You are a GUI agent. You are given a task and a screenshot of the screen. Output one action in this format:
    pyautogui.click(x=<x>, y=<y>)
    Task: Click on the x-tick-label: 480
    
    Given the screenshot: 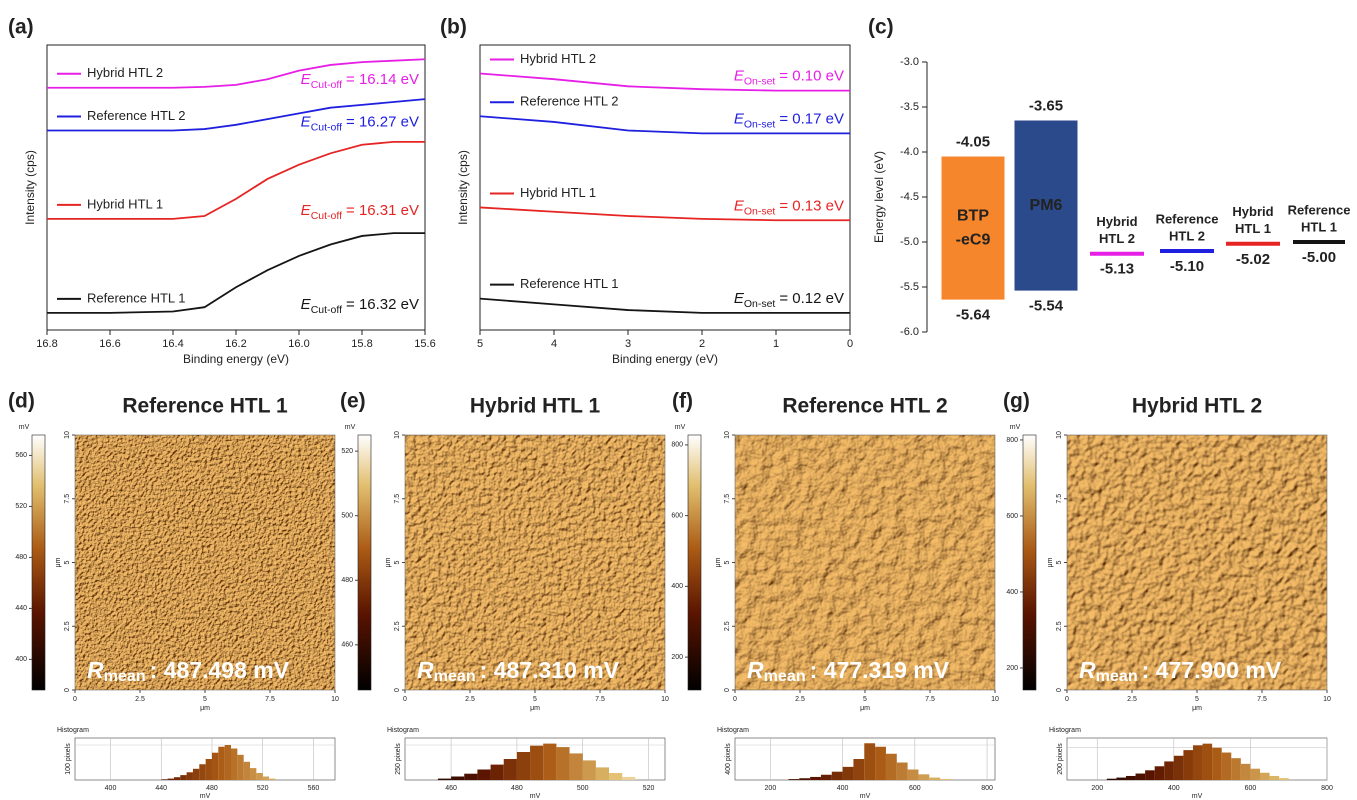 What is the action you would take?
    pyautogui.click(x=517, y=788)
    